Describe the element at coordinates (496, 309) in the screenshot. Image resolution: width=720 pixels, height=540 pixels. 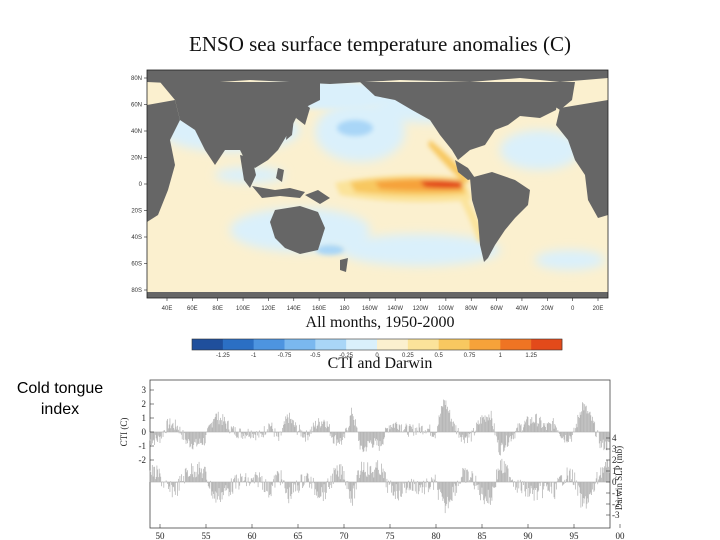
I see `lon-tick-label: 60W` at that location.